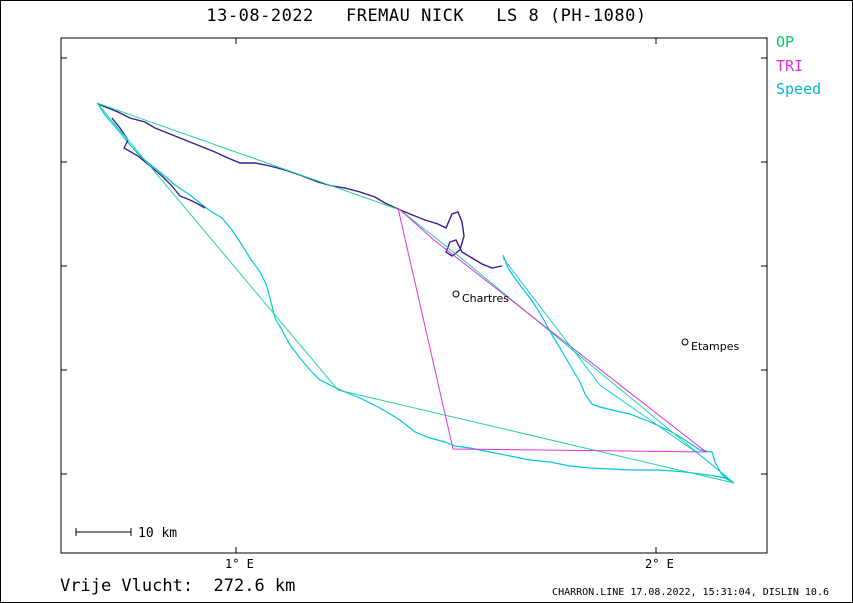  Describe the element at coordinates (178, 586) in the screenshot. I see `free-flight-distance: Vrije Vlucht: 272.6 km` at that location.